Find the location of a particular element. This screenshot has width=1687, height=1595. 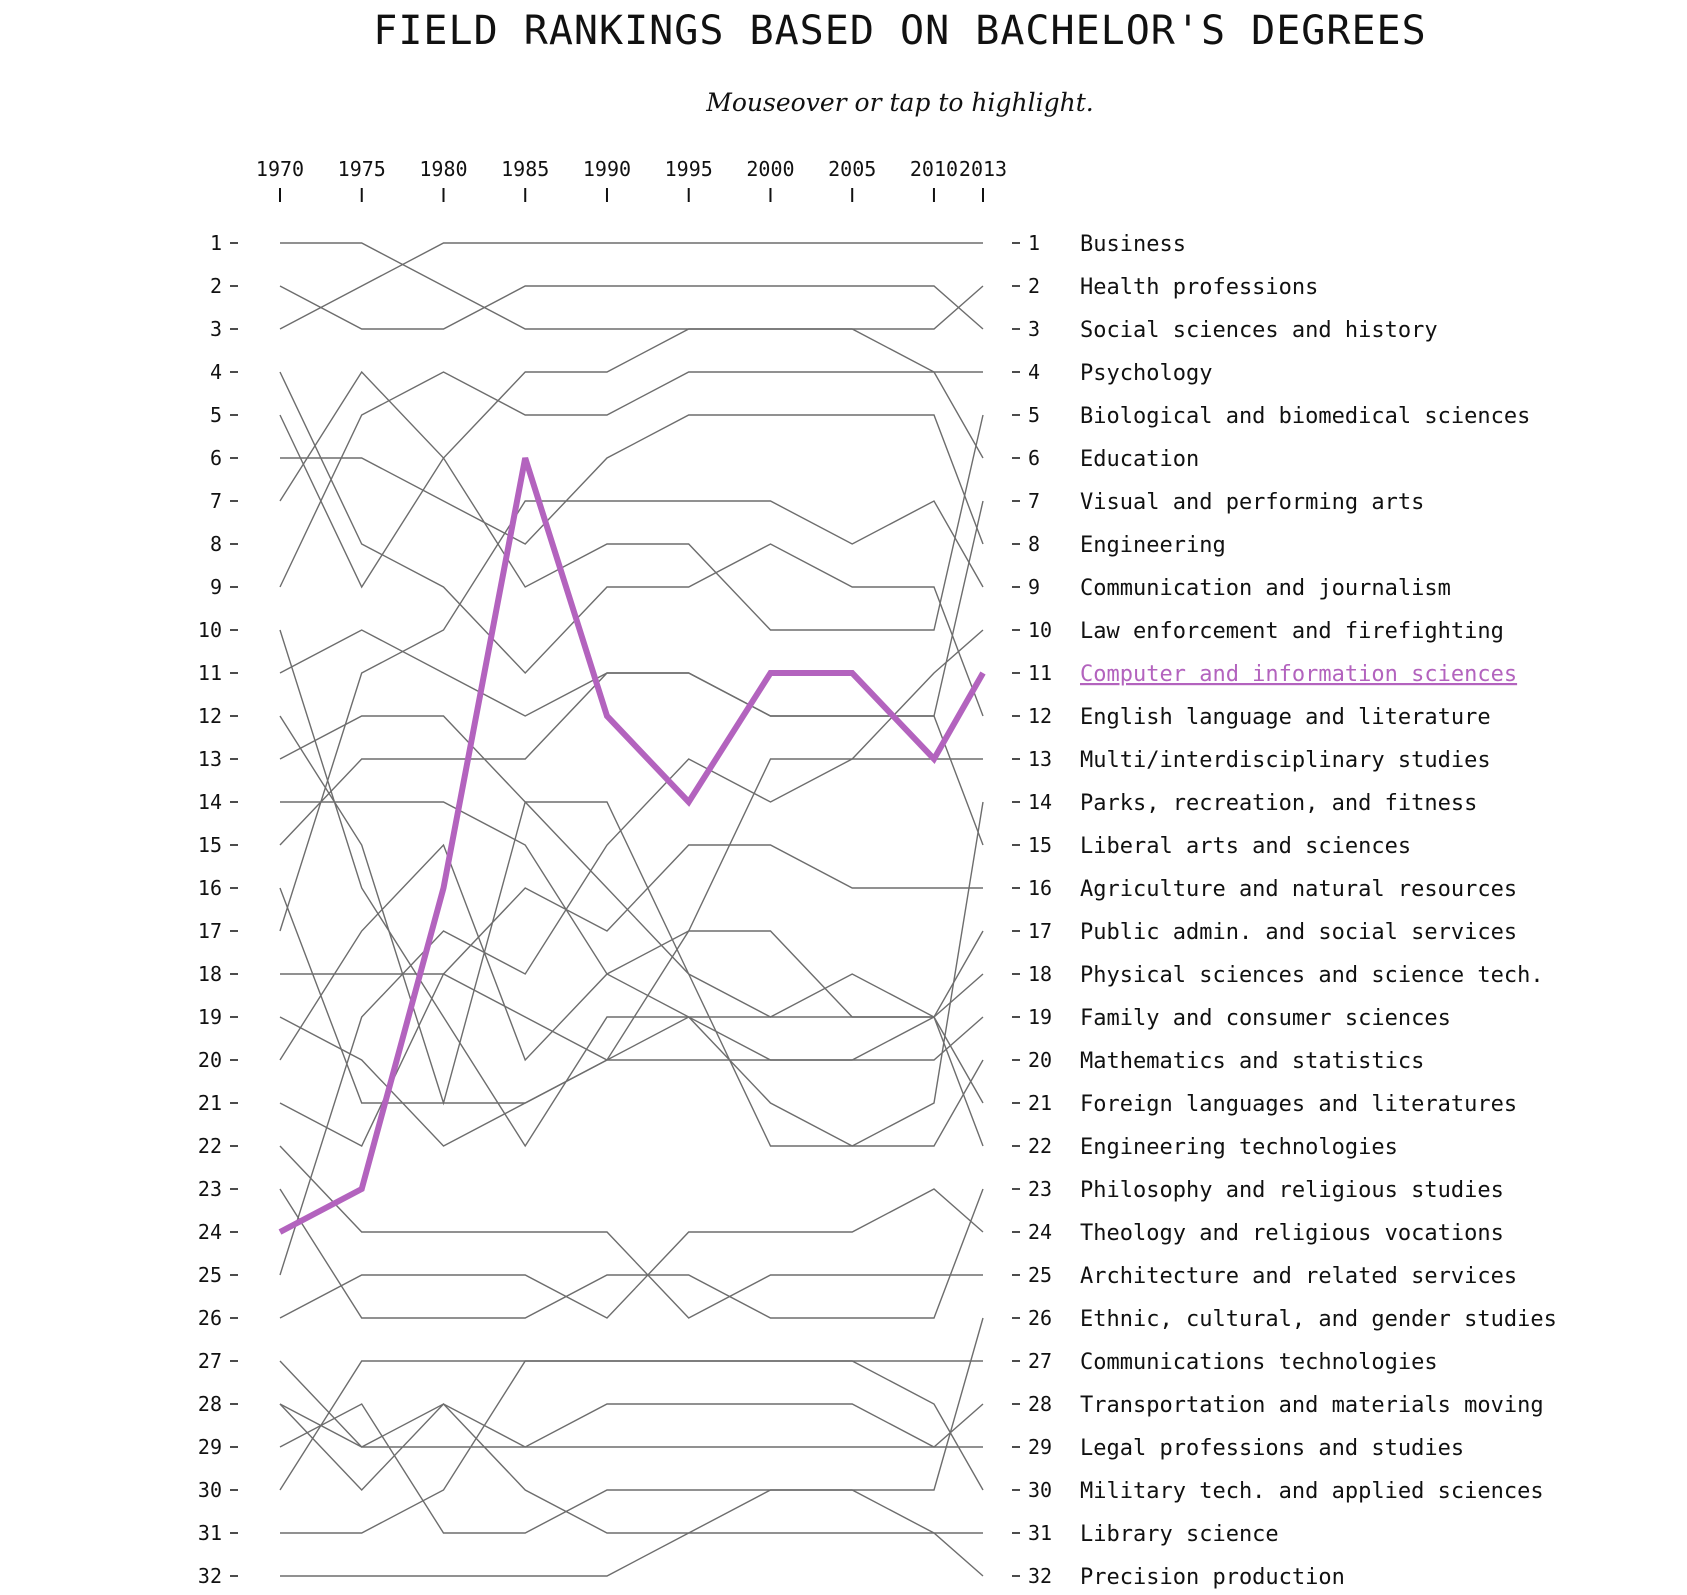

series-label: Health professions is located at coordinates (1199, 287).